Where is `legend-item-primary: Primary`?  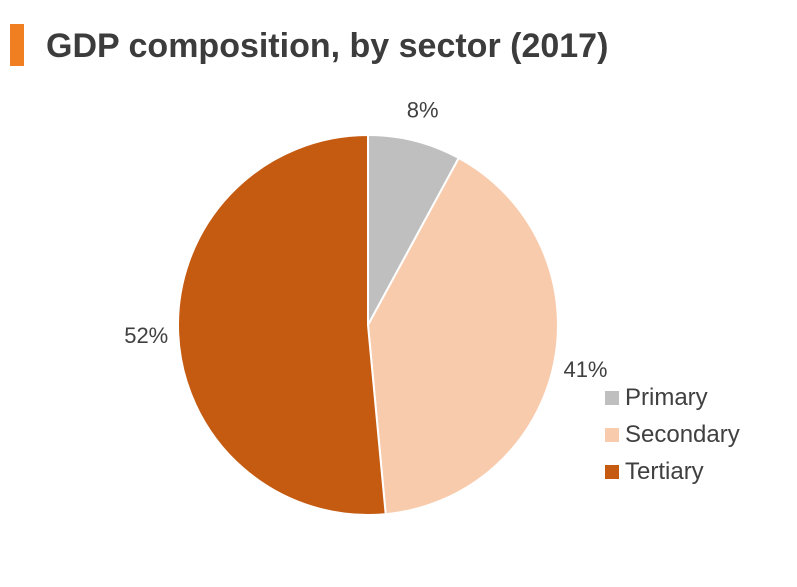
legend-item-primary: Primary is located at coordinates (672, 397).